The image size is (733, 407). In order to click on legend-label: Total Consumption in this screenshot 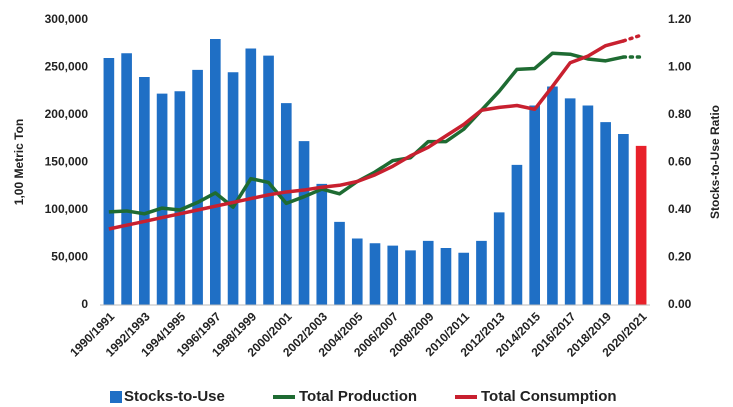, I will do `click(549, 396)`.